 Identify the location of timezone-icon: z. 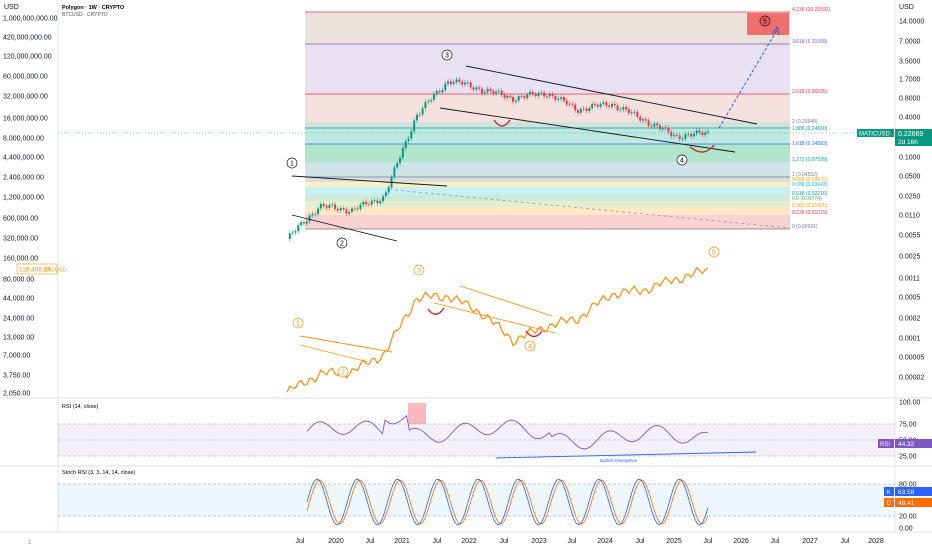
(29, 543).